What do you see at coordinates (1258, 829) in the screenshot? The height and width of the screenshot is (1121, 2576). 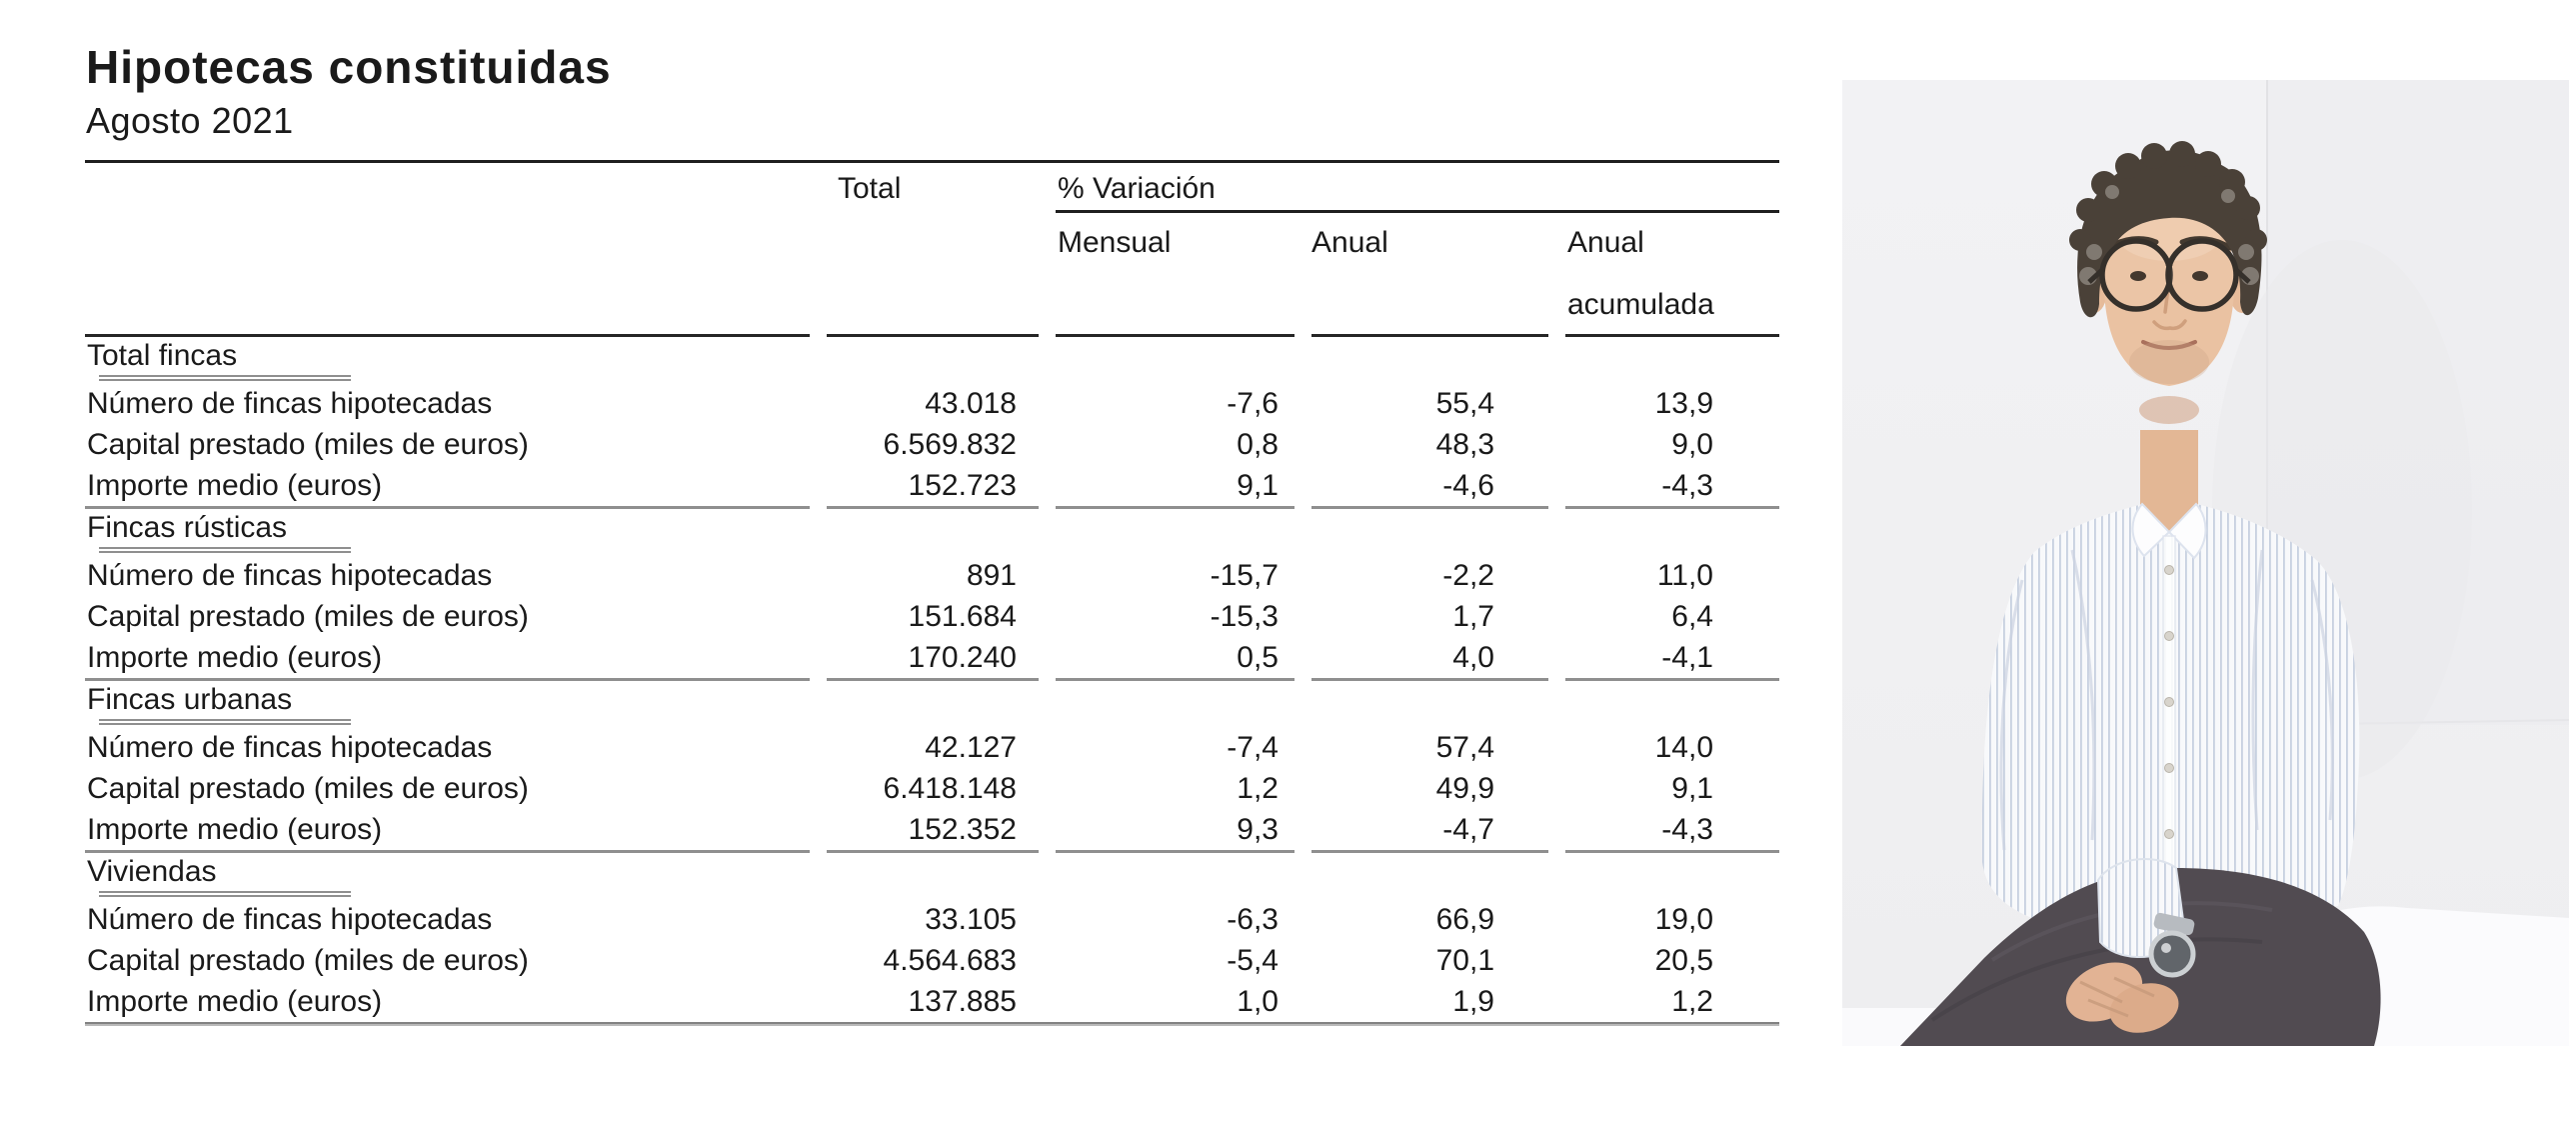 I see `value-mensual: 9,3` at bounding box center [1258, 829].